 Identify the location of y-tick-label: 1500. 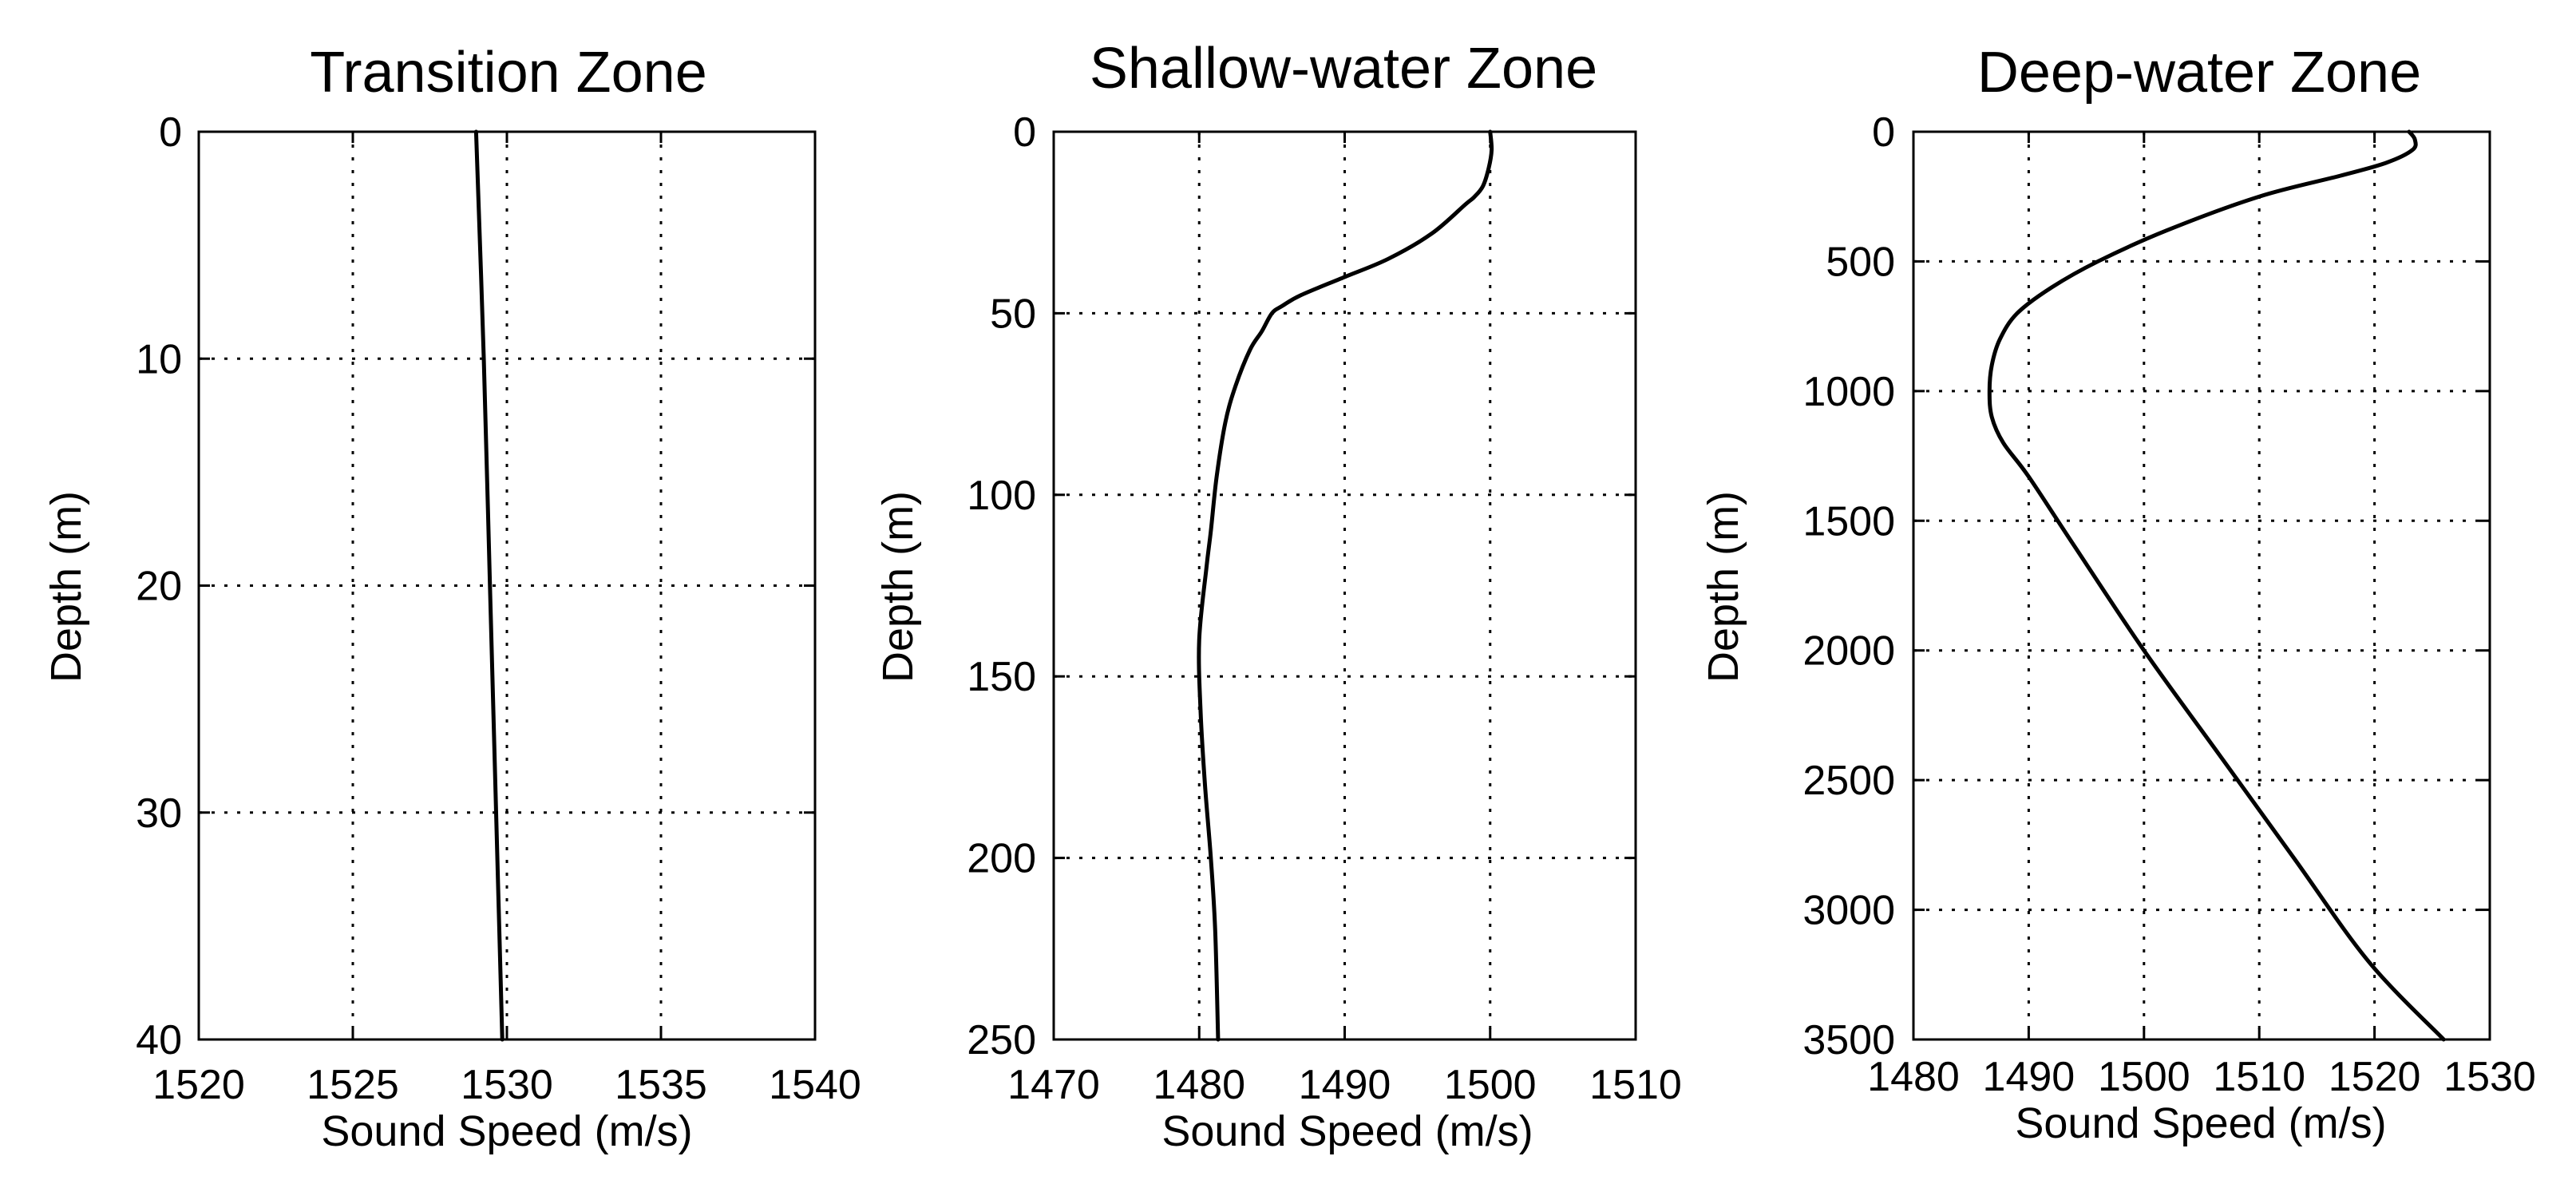
(1848, 521).